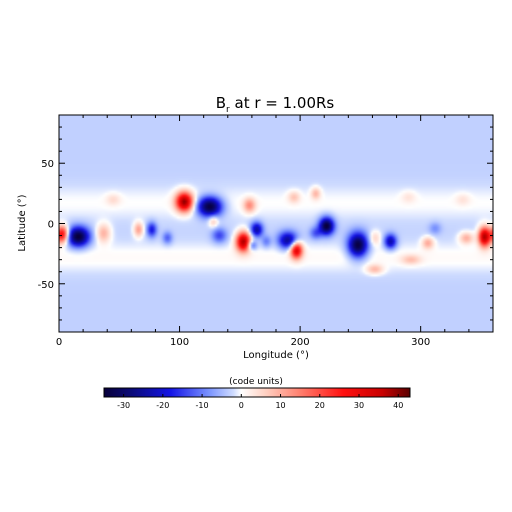 This screenshot has height=512, width=512. Describe the element at coordinates (280, 405) in the screenshot. I see `colorbar-tick-label: 10` at that location.